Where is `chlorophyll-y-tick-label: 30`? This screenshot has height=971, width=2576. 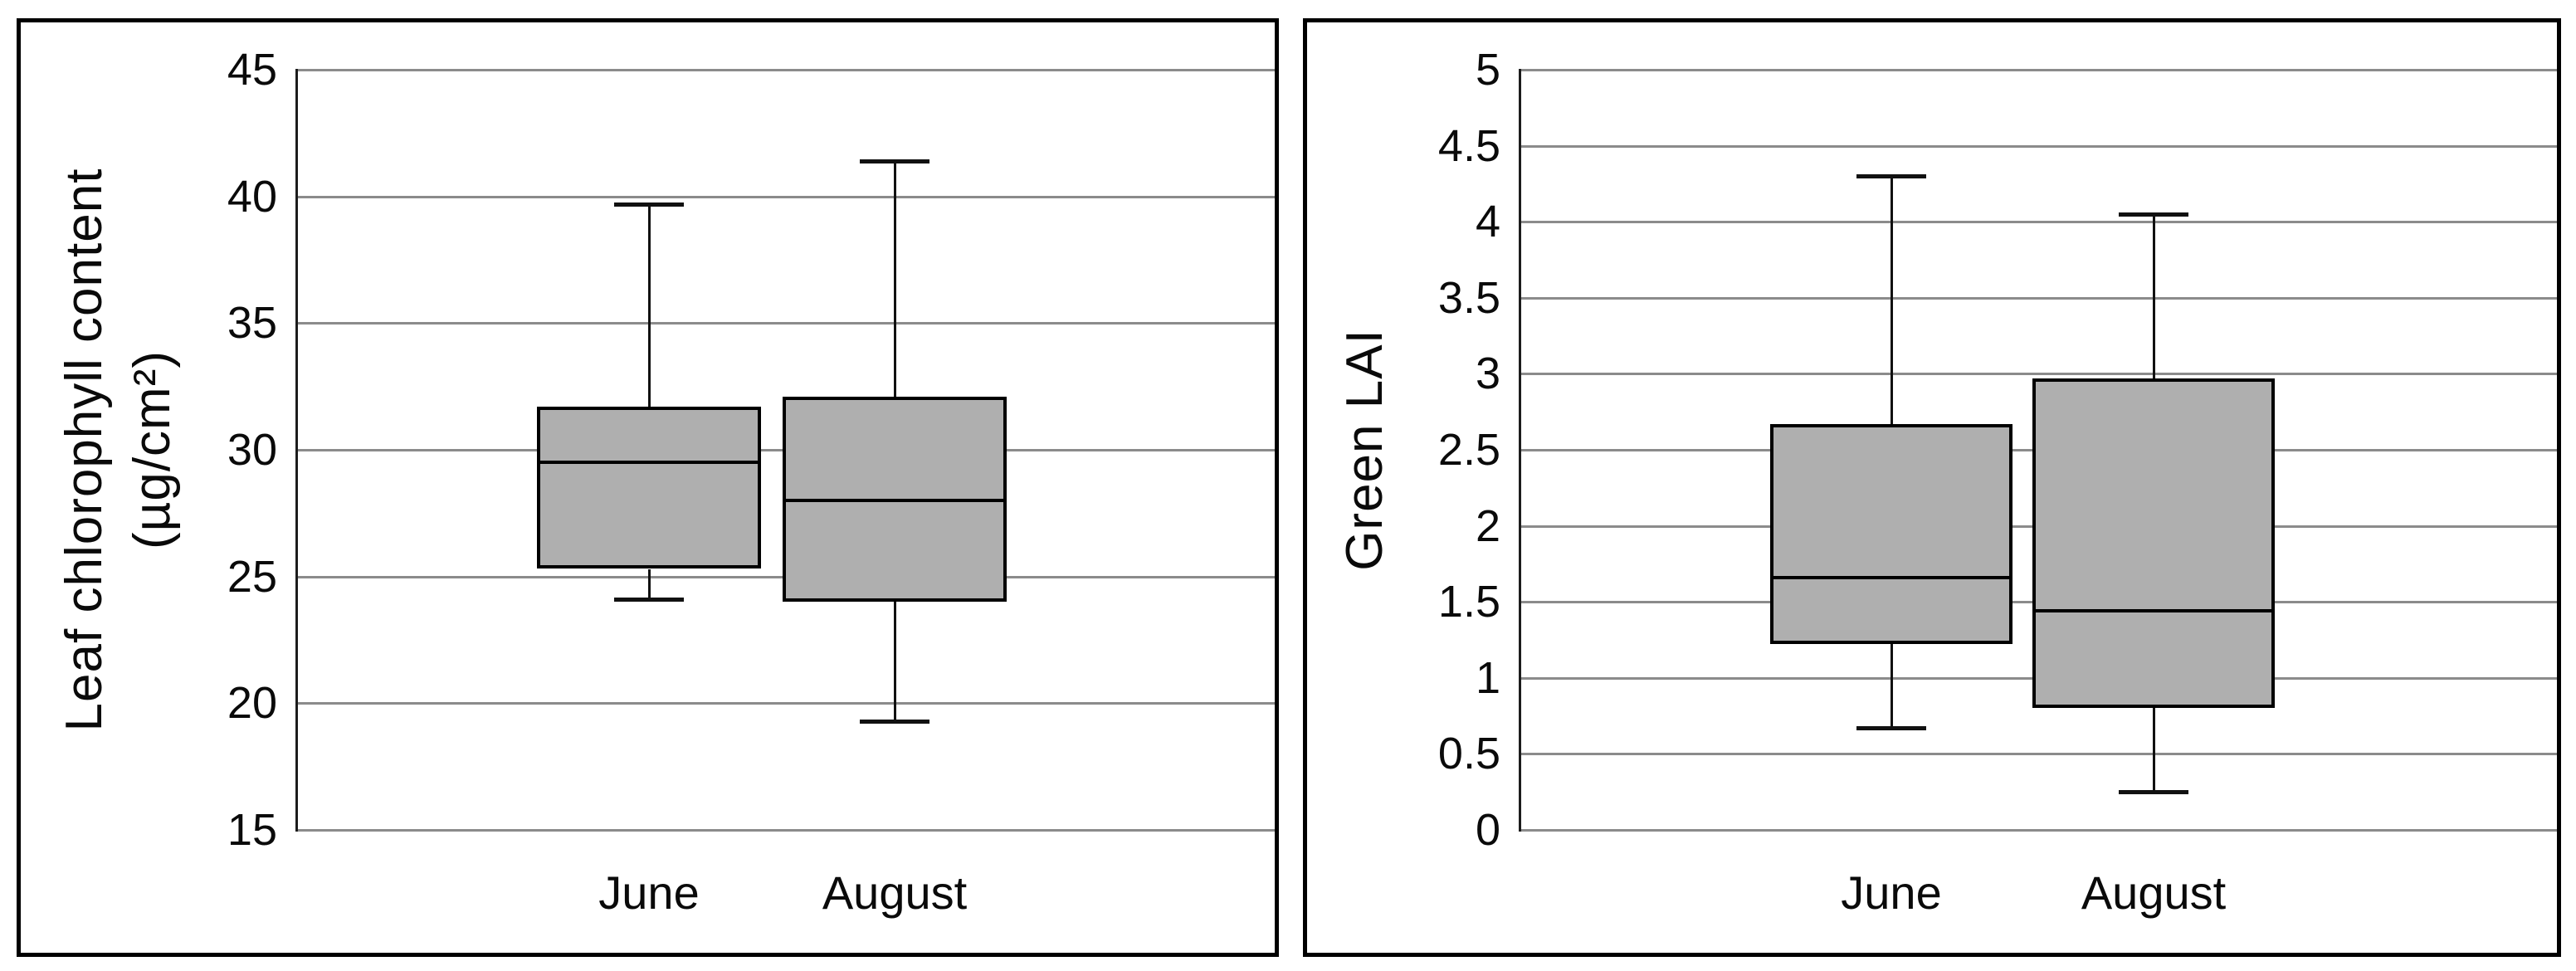
chlorophyll-y-tick-label: 30 is located at coordinates (252, 450).